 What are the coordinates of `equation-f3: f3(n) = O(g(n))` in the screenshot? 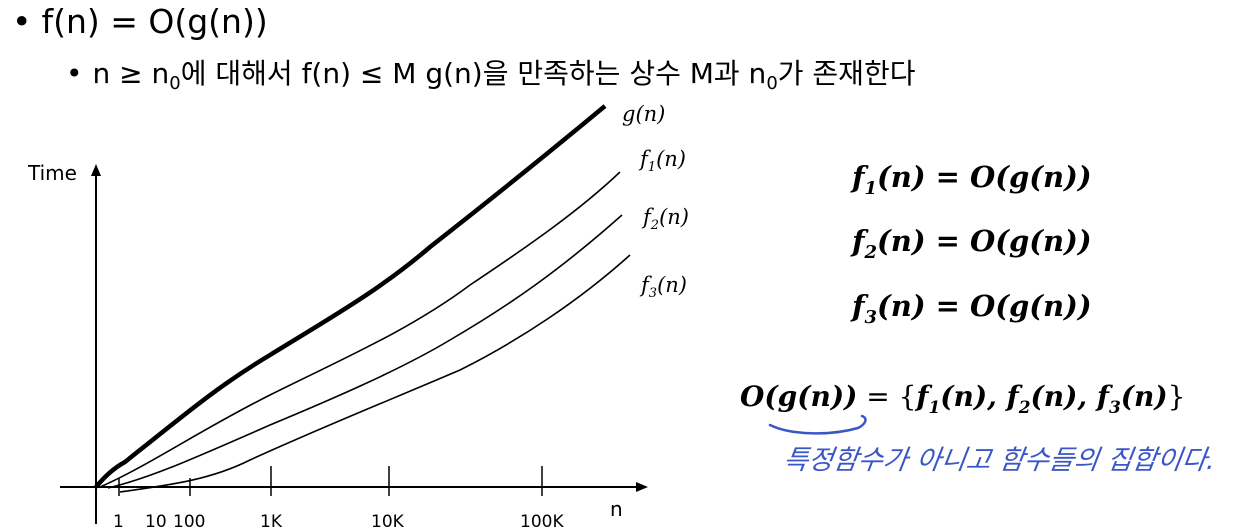 It's located at (972, 312).